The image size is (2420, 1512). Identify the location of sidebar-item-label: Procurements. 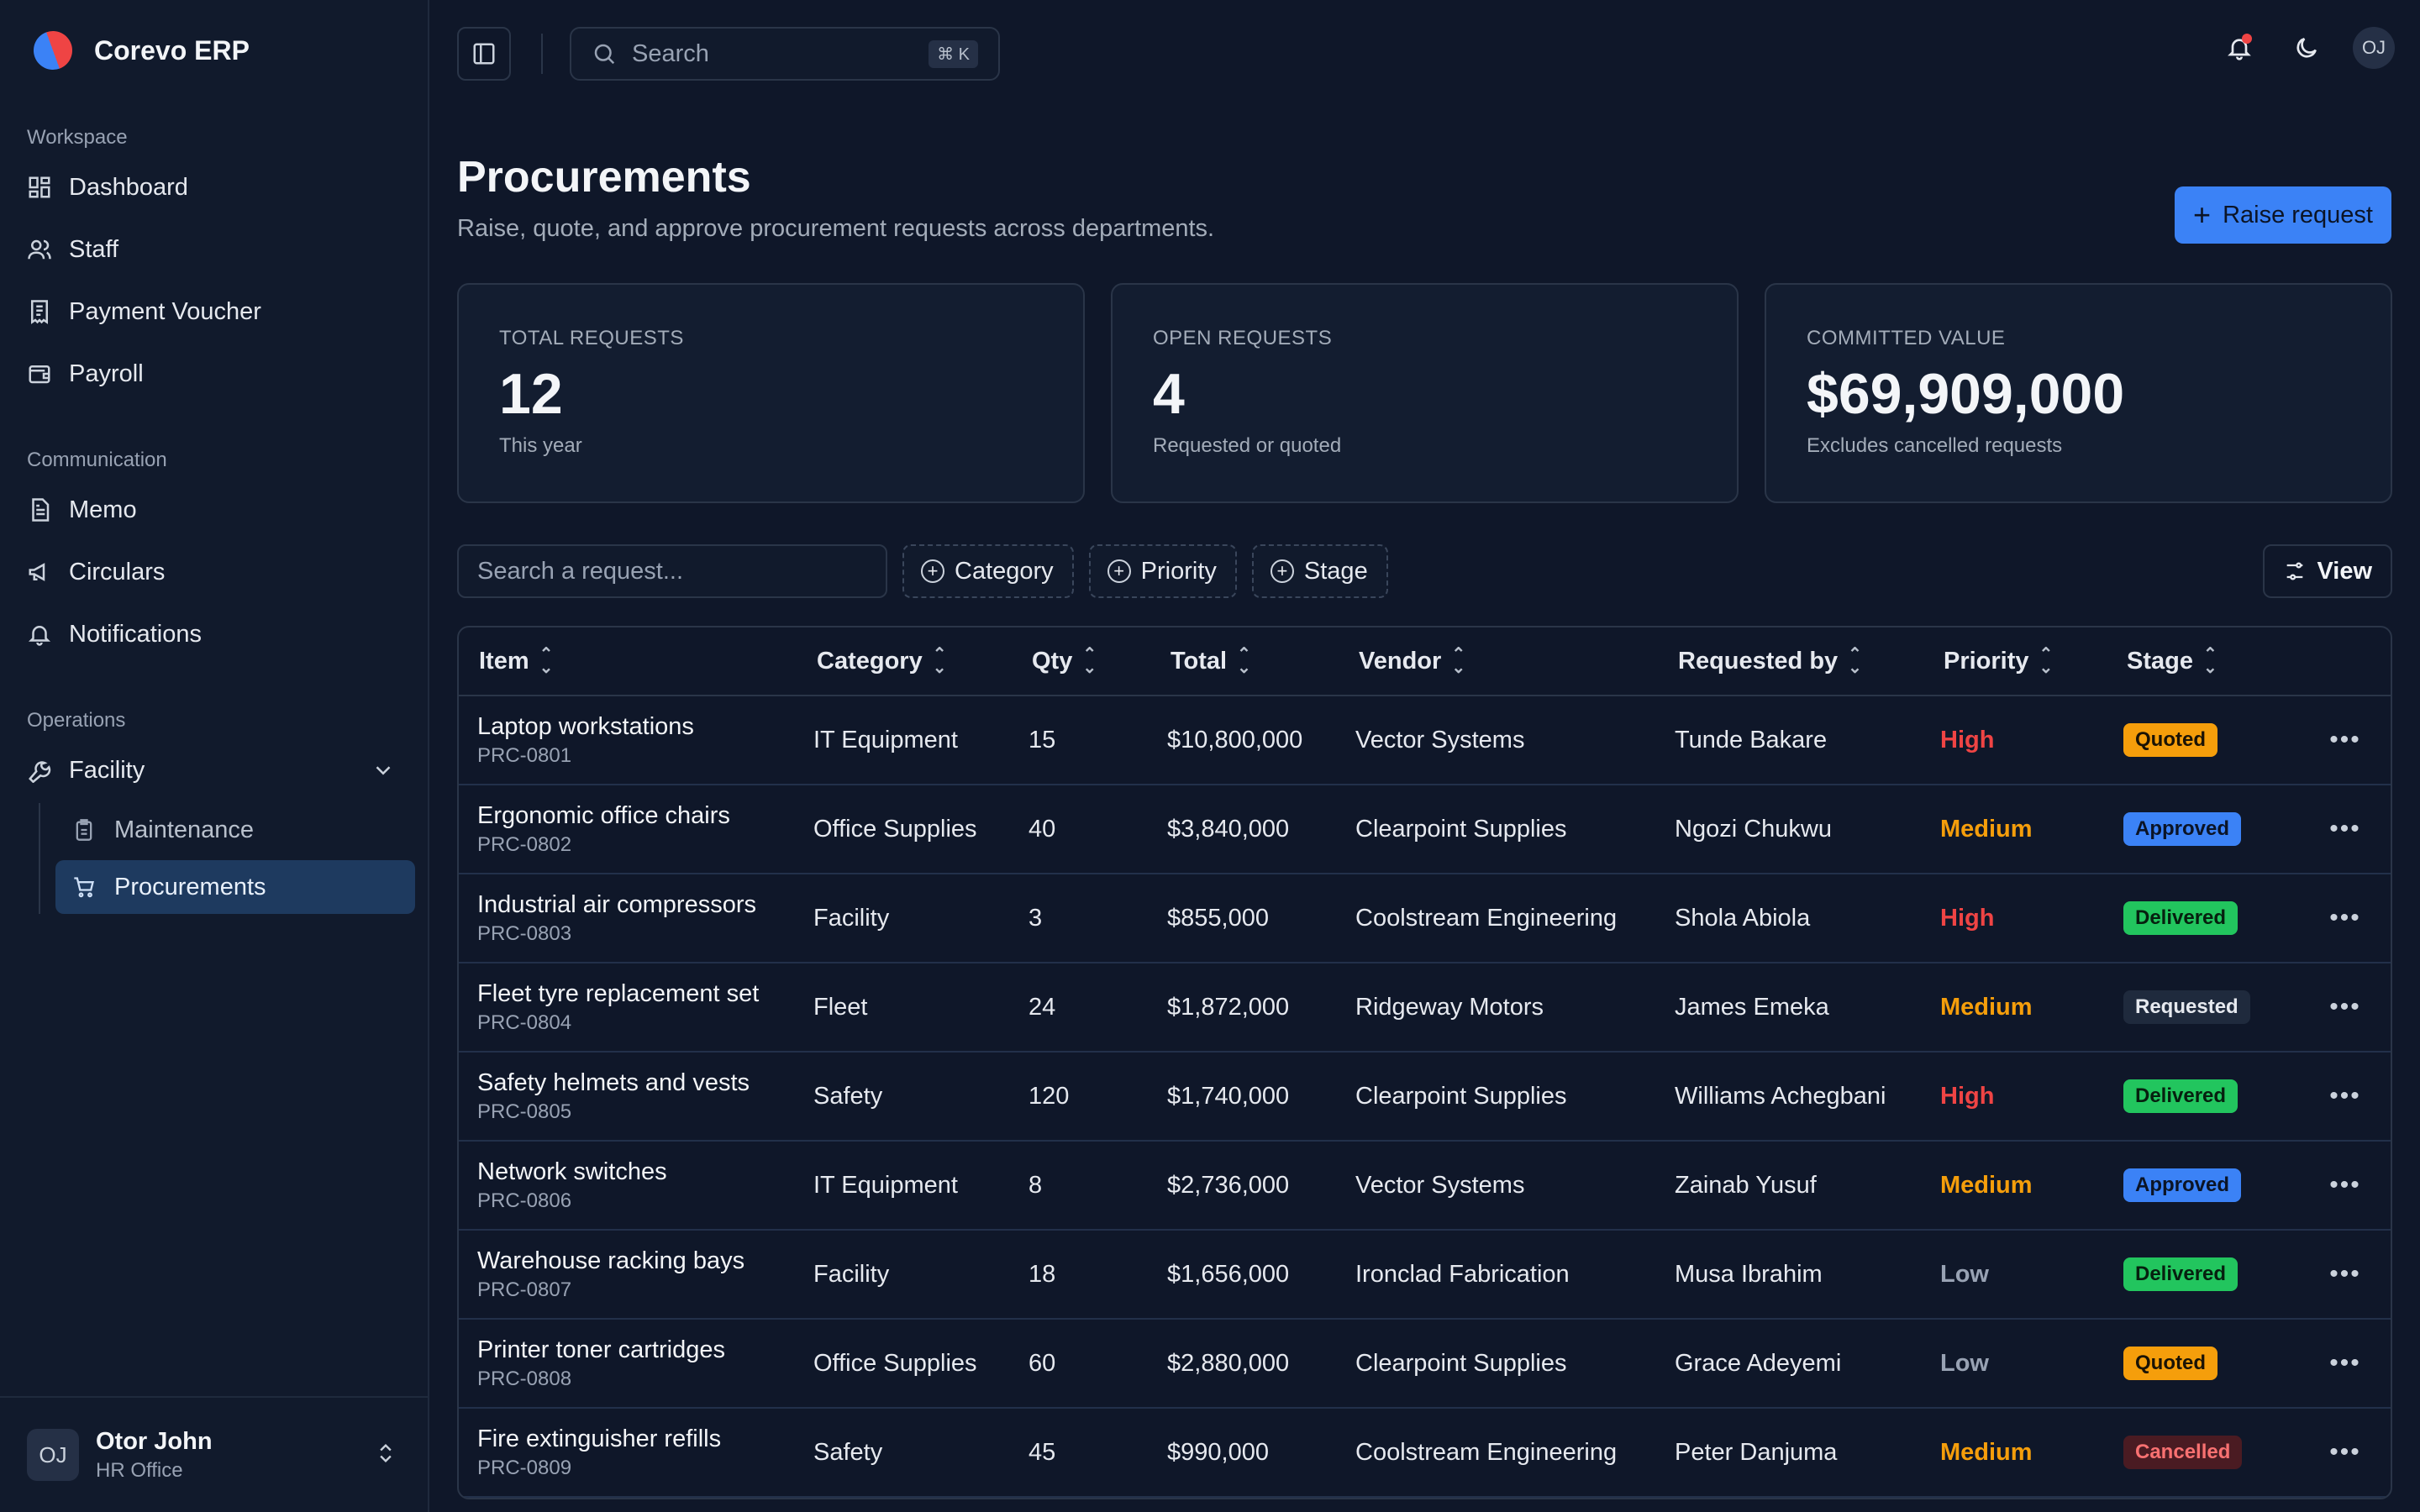
(190, 886).